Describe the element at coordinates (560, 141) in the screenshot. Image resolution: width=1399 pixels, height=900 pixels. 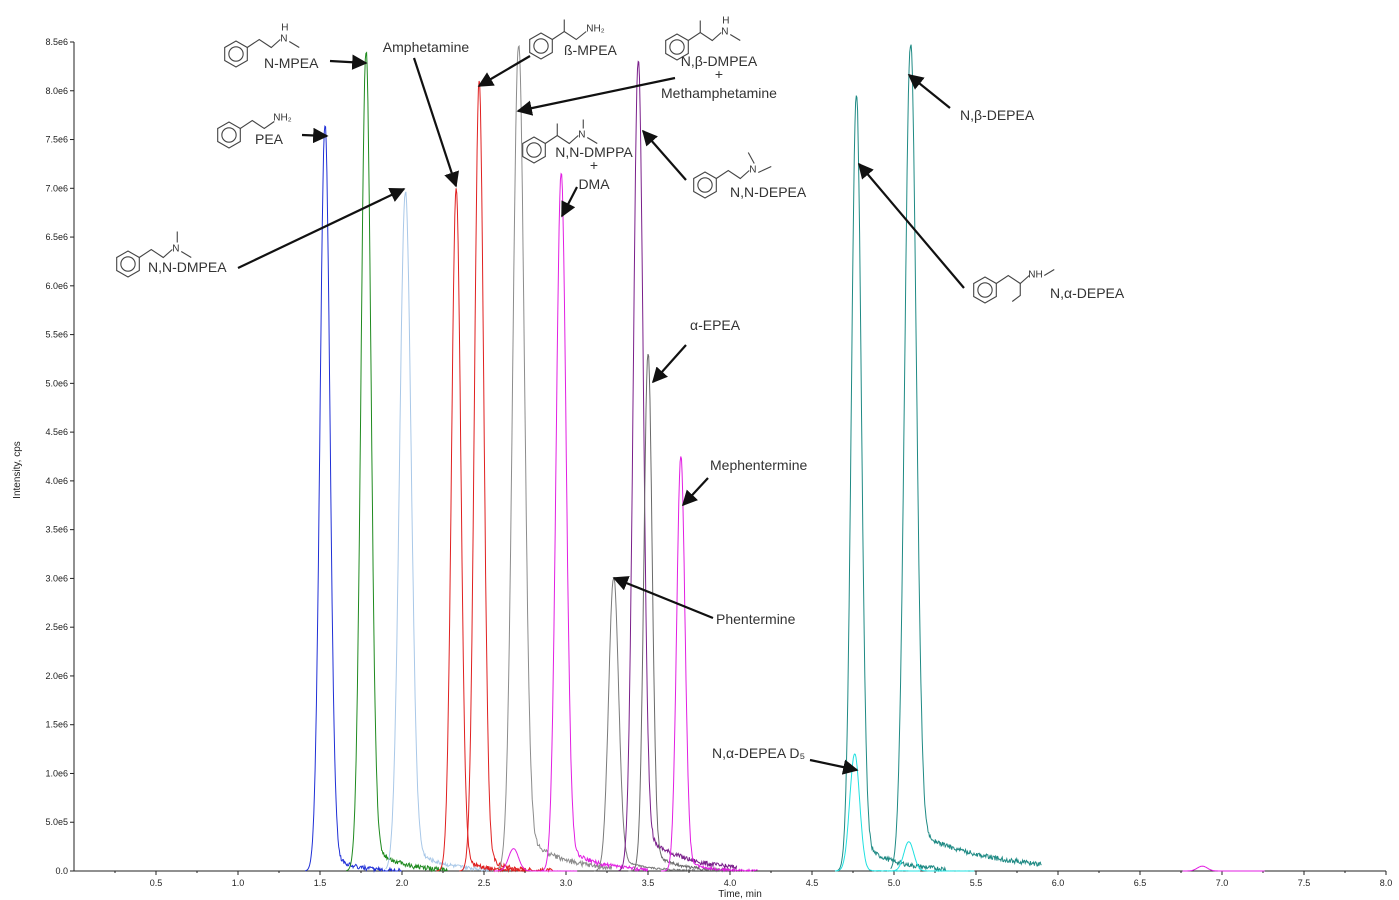
I see `structure-nndmppa: N` at that location.